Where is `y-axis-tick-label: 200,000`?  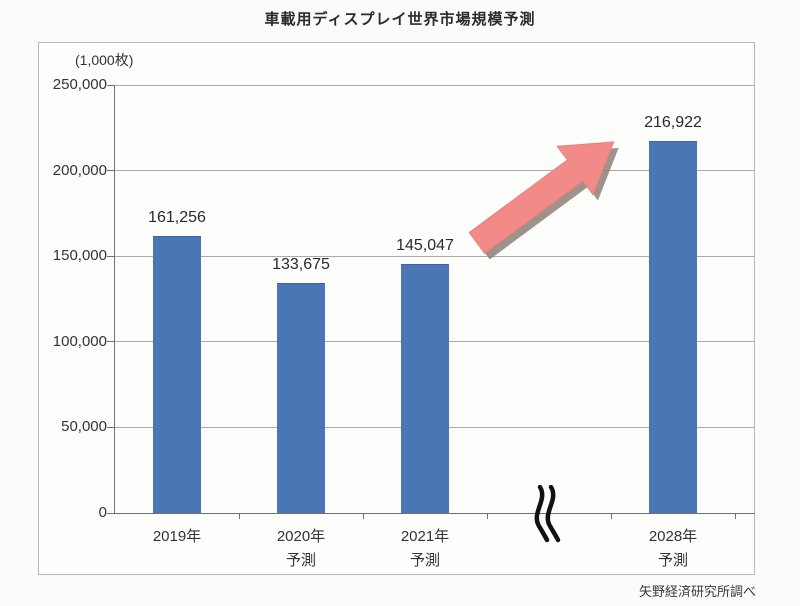
y-axis-tick-label: 200,000 is located at coordinates (79, 170).